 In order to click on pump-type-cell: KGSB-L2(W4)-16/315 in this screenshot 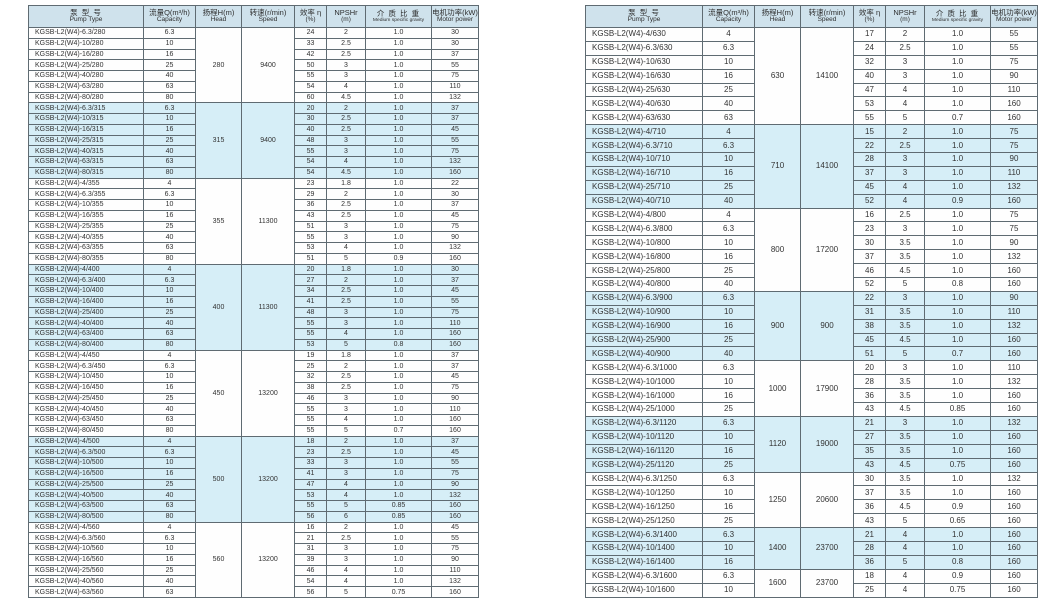, I will do `click(86, 129)`.